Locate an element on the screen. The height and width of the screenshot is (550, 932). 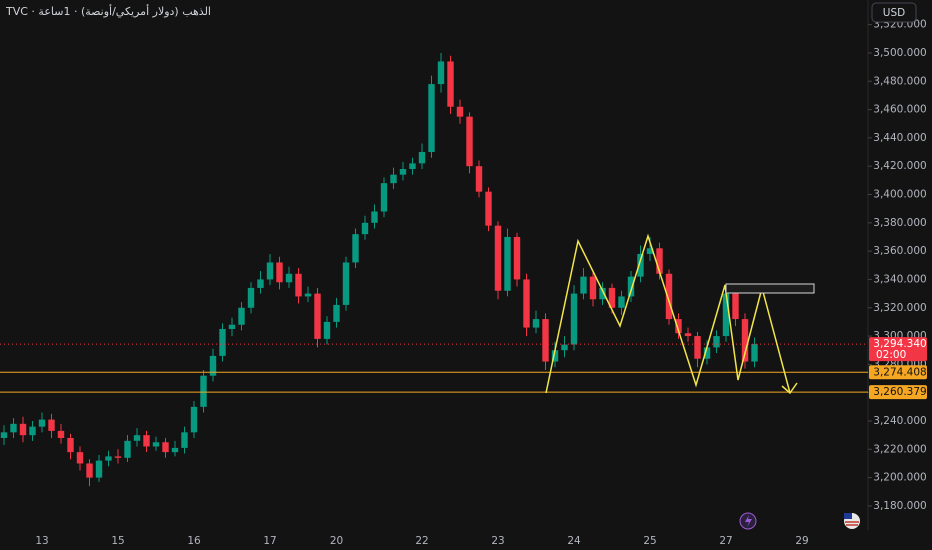
x-tick-label: 20 is located at coordinates (336, 541).